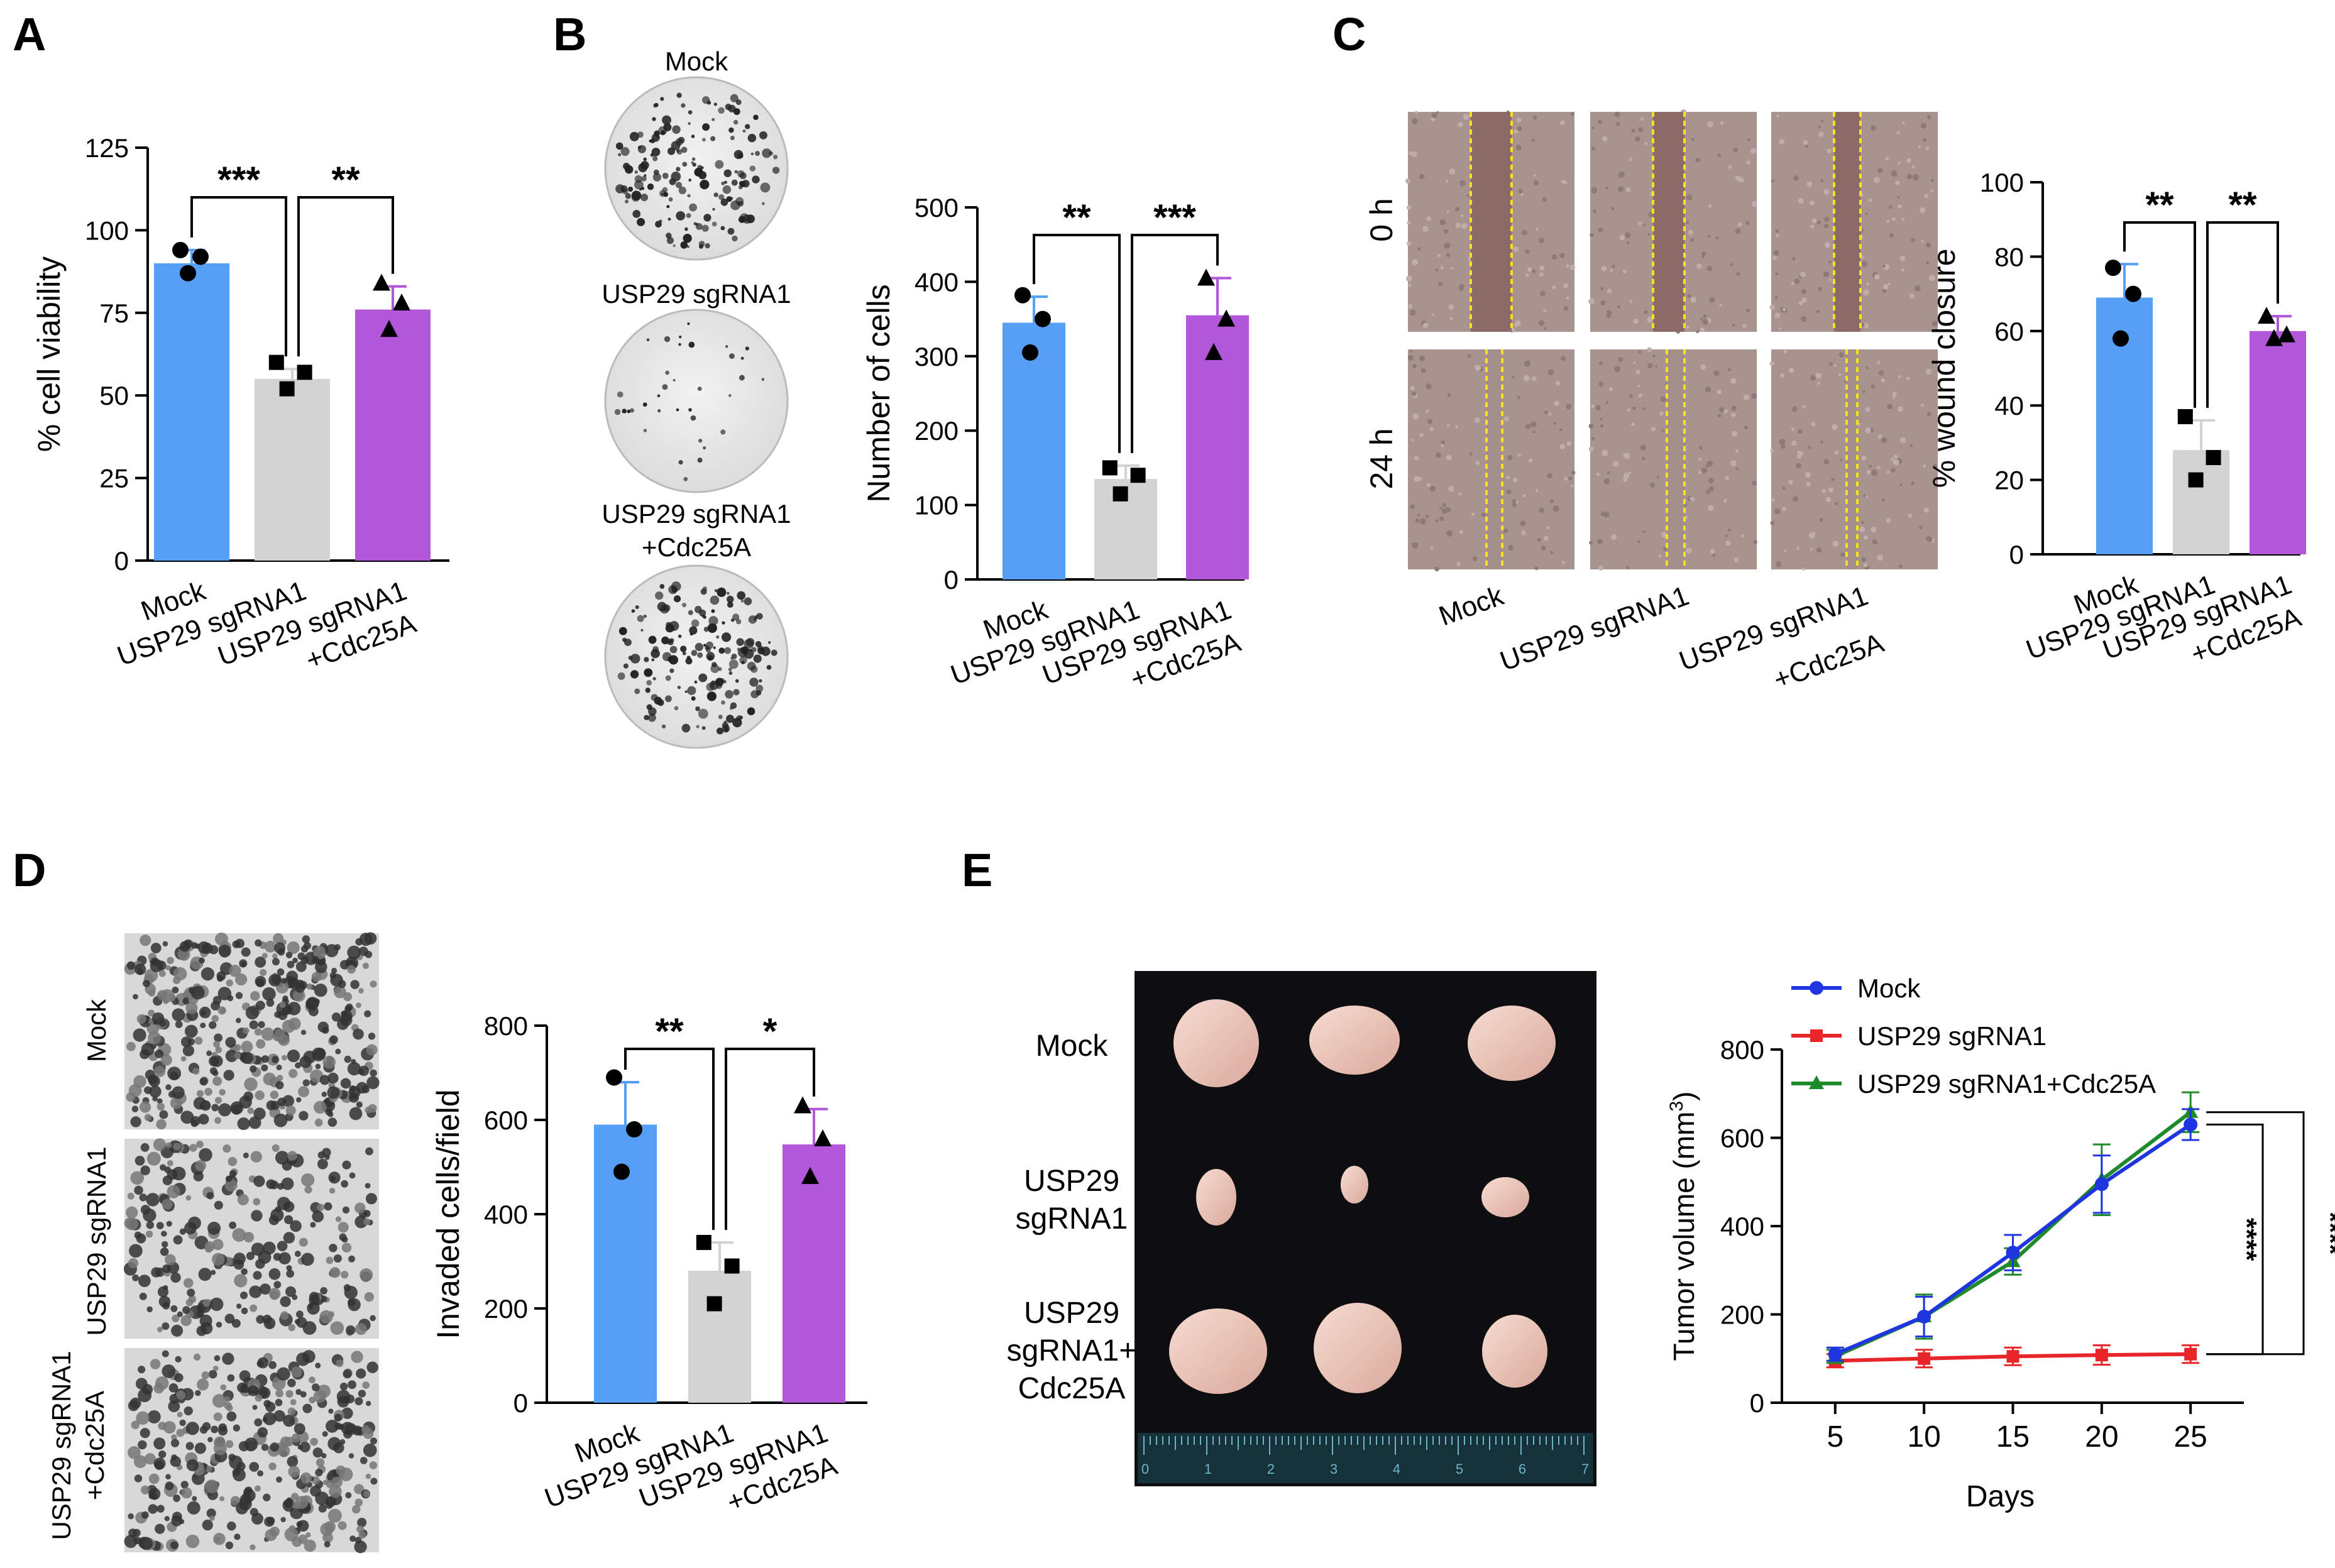 This screenshot has width=2335, height=1568. What do you see at coordinates (96, 1030) in the screenshot?
I see `invasion-label-mock: Mock` at bounding box center [96, 1030].